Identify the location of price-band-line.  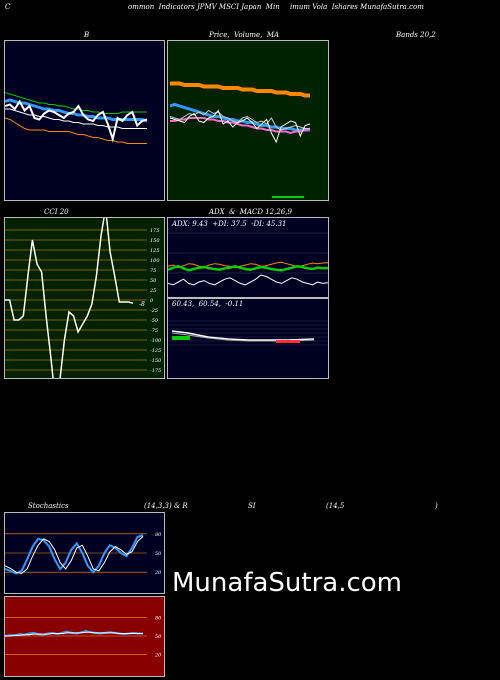
(239, 120).